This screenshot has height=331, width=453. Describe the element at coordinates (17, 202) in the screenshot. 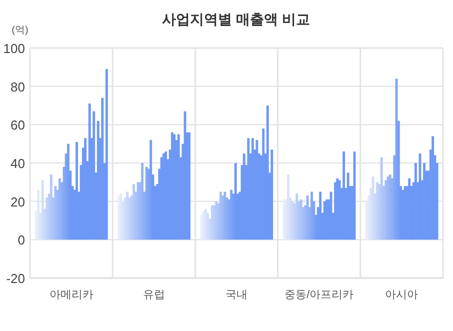

I see `y-tick-label: 20` at that location.